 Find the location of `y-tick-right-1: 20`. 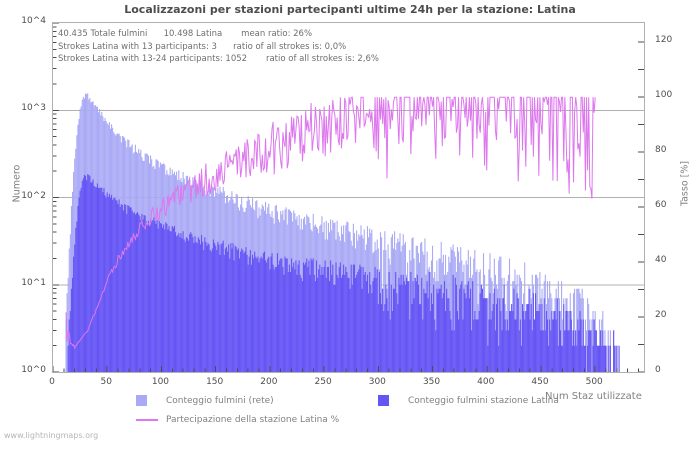

y-tick-right-1: 20 is located at coordinates (661, 315).